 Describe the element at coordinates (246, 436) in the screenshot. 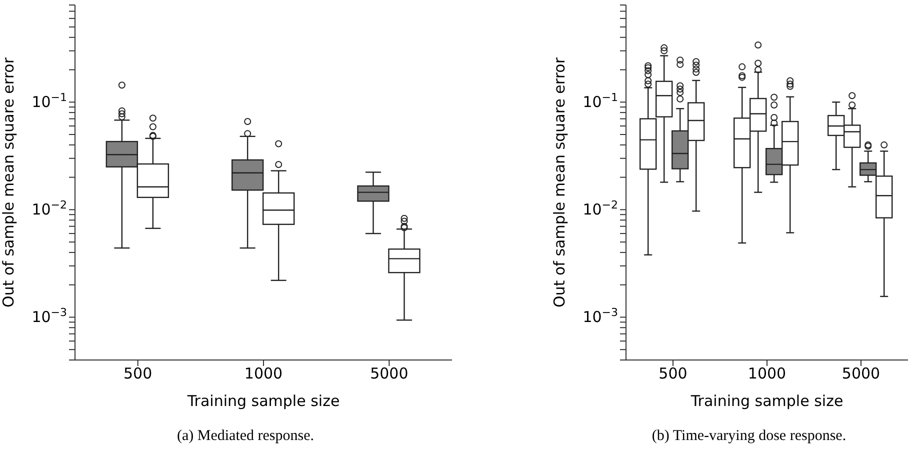

I see `text: (a) Mediated response.` at that location.